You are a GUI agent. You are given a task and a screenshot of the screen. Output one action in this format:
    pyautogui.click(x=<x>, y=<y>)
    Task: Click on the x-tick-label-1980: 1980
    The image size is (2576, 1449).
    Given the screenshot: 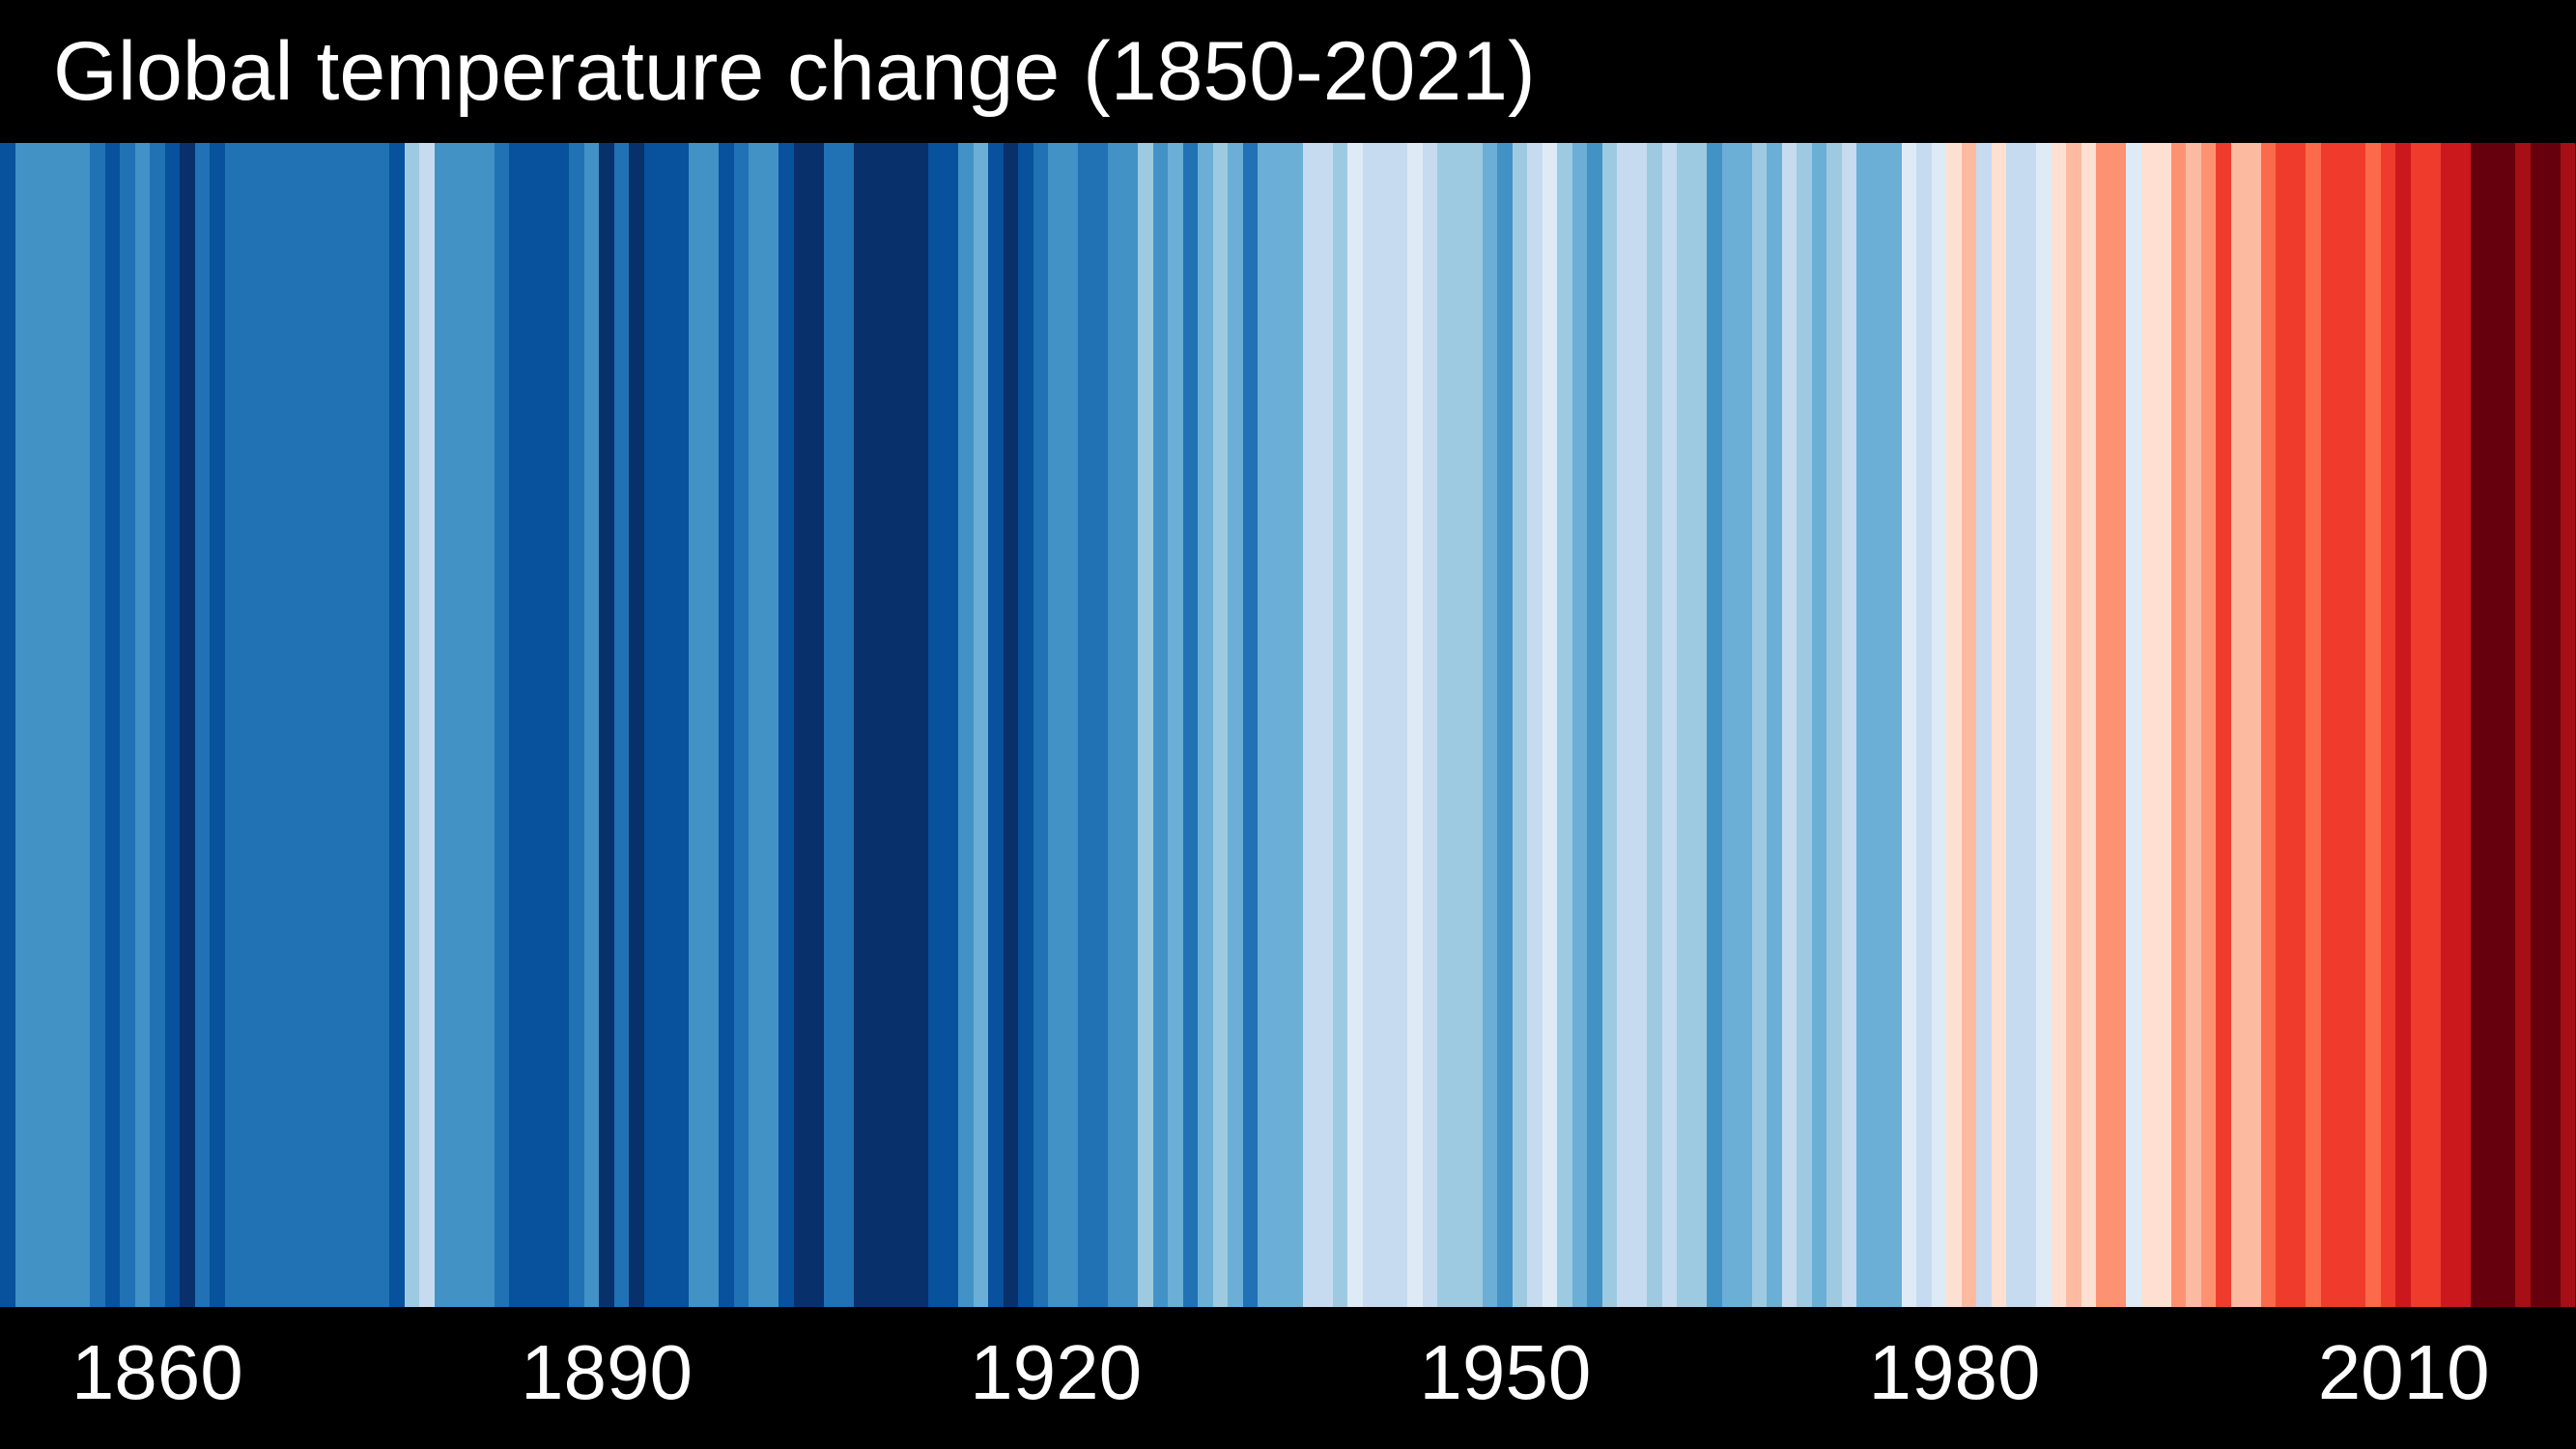 What is the action you would take?
    pyautogui.click(x=1954, y=1372)
    